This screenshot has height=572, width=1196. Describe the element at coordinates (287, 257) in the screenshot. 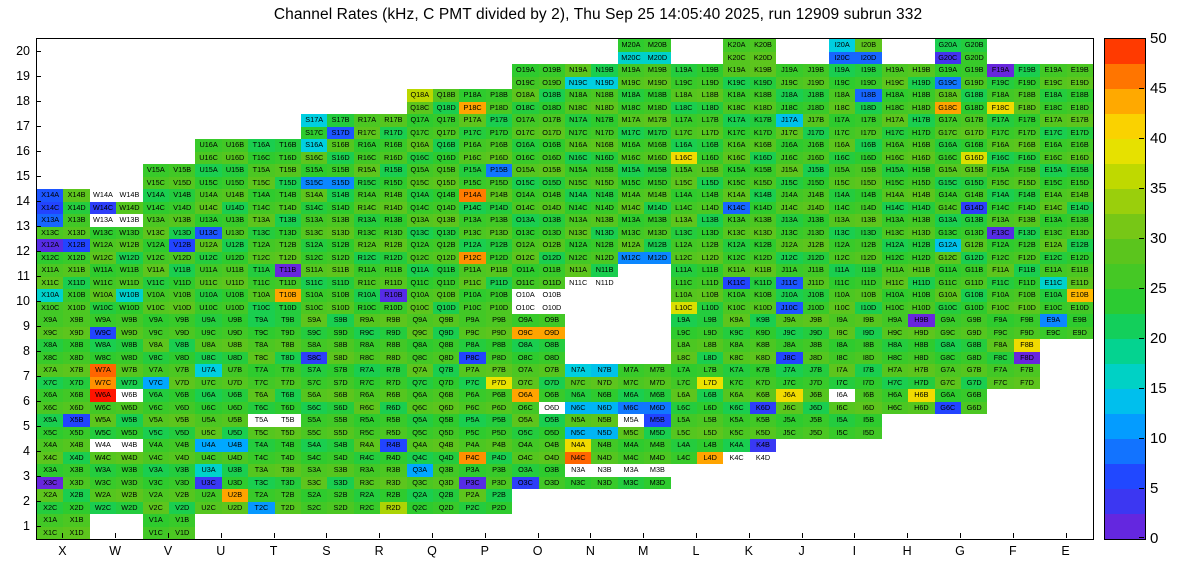

I see `channel-cell: T12D` at that location.